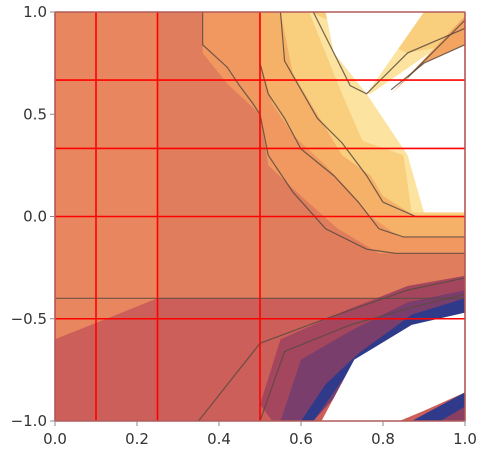 Image resolution: width=482 pixels, height=461 pixels. I want to click on y-axis: 1.0 0.5 0.0 −0.5 −1.0, so click(33, 216).